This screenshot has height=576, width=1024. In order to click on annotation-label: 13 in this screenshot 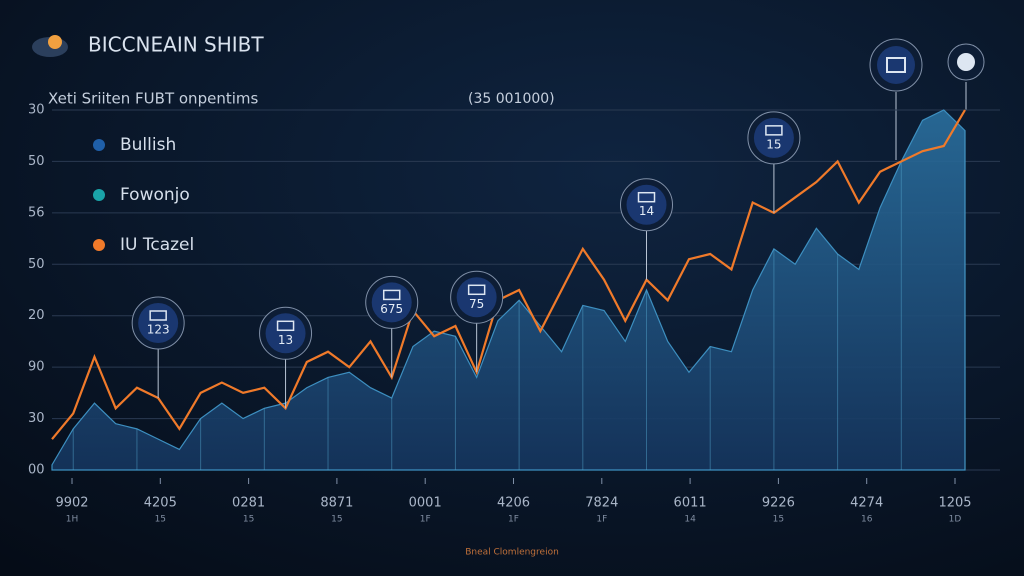, I will do `click(285, 340)`.